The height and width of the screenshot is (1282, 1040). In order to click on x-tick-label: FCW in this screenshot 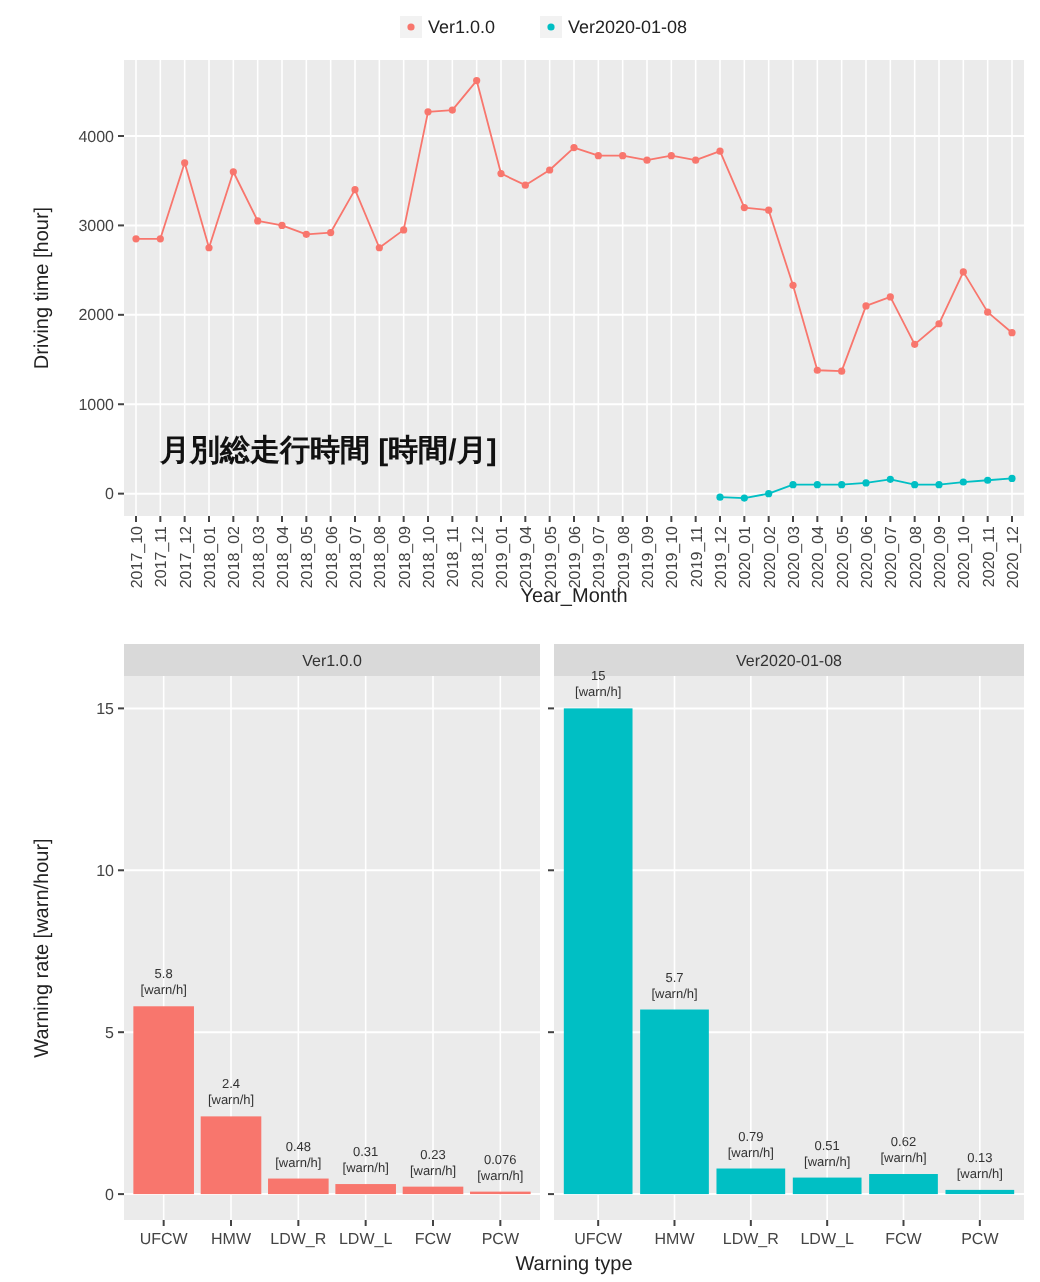, I will do `click(904, 1239)`.